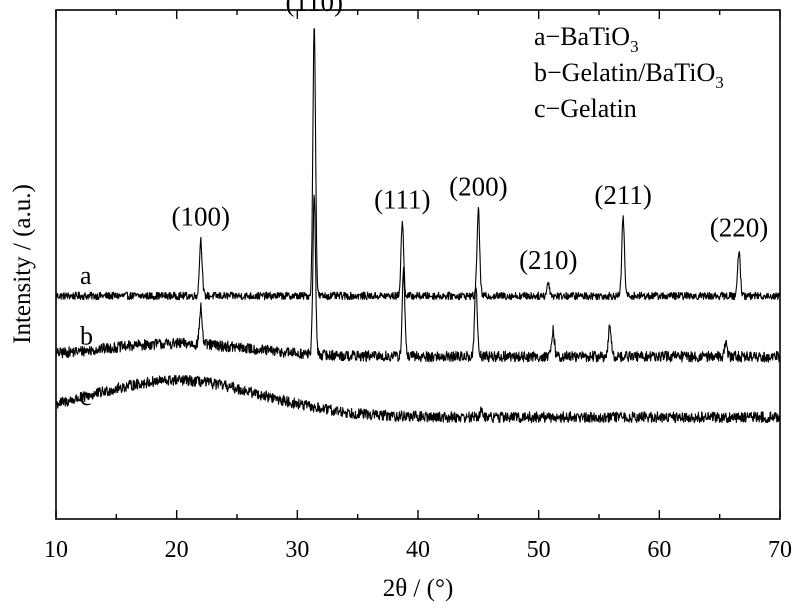 The width and height of the screenshot is (800, 613). Describe the element at coordinates (86, 396) in the screenshot. I see `series-label-c: c` at that location.